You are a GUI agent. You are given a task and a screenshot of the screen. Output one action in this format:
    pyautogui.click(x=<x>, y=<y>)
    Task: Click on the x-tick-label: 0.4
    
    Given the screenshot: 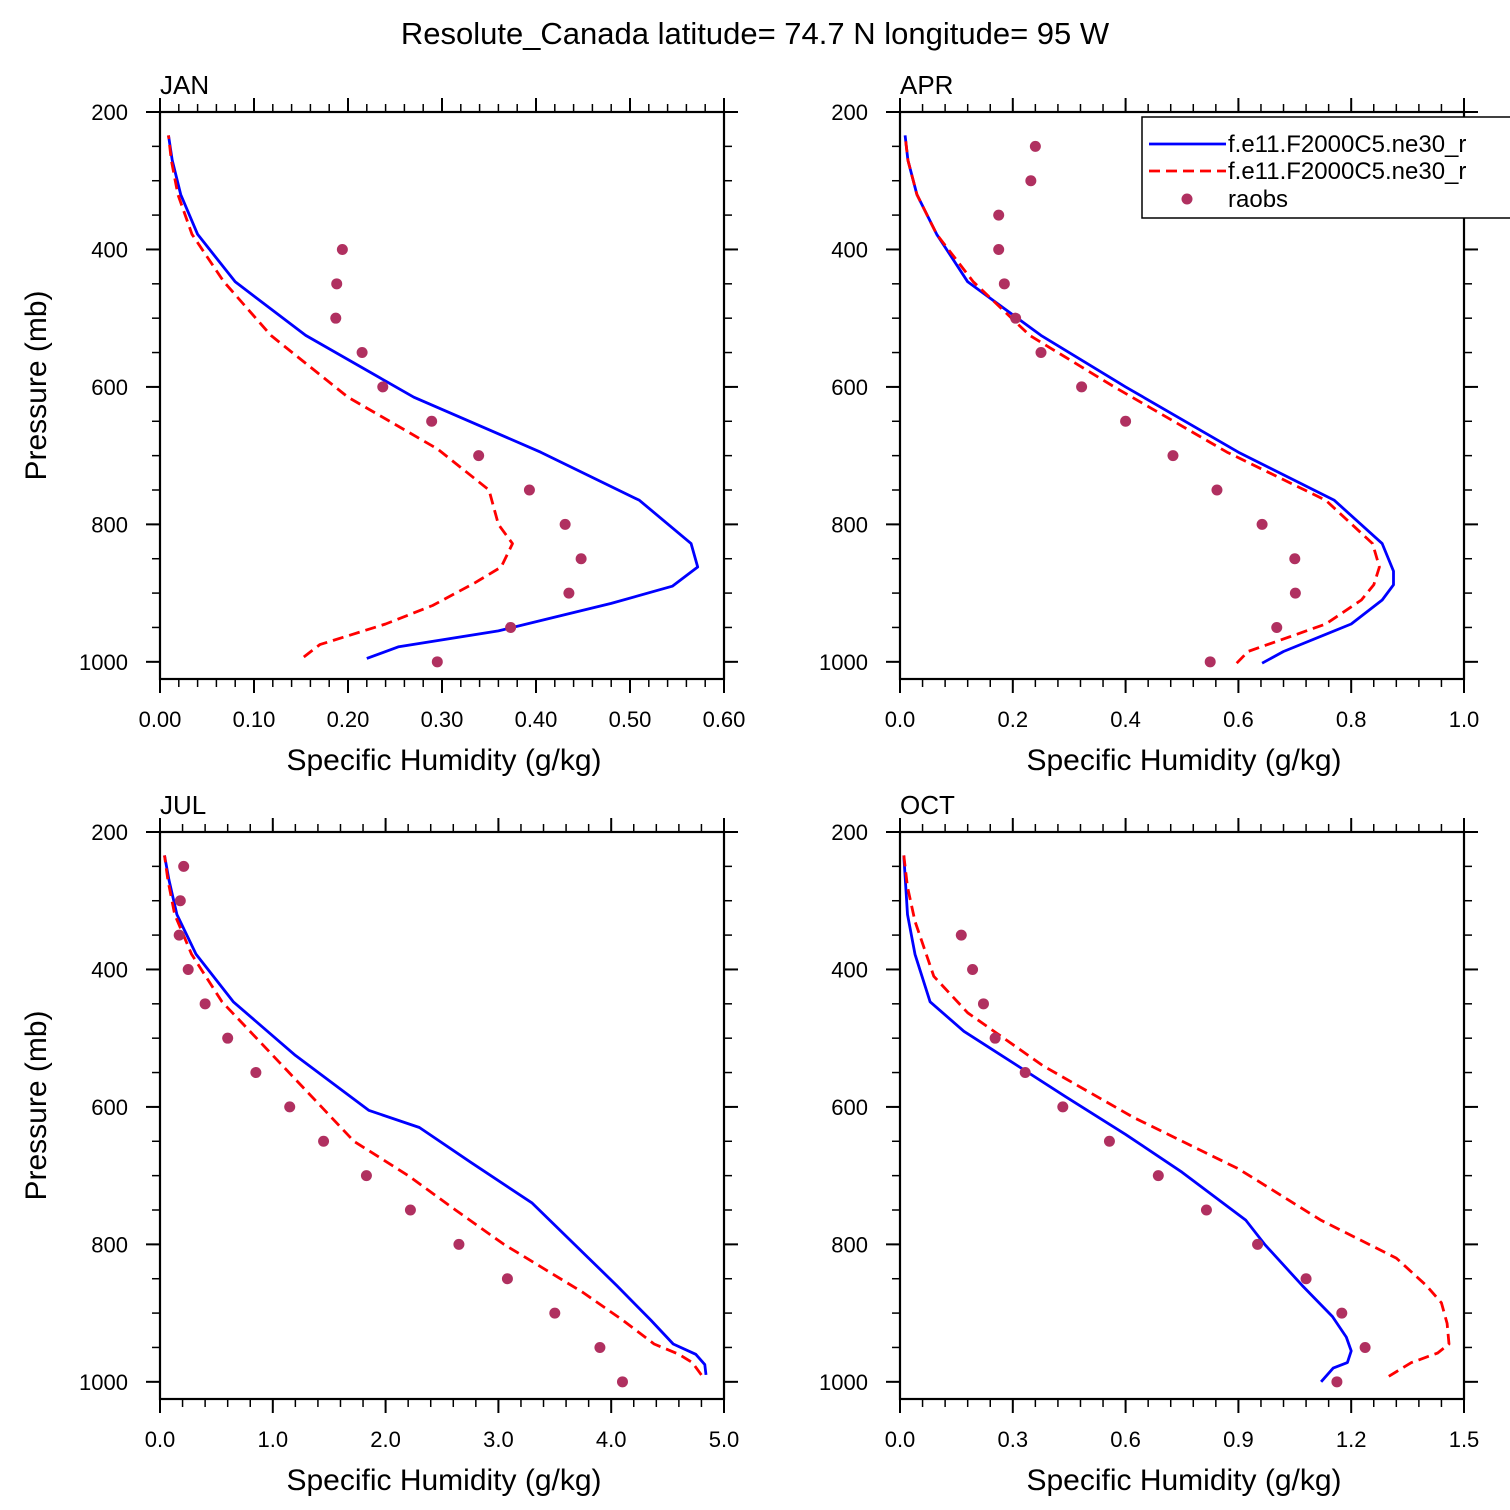 What is the action you would take?
    pyautogui.click(x=1125, y=719)
    